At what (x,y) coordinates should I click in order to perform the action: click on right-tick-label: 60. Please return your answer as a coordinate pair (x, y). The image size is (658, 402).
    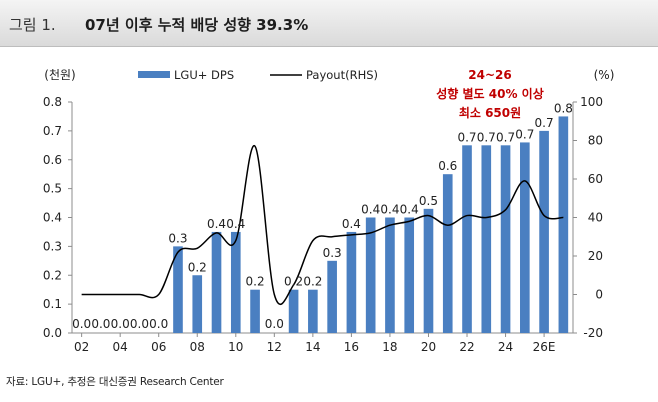
    Looking at the image, I should click on (595, 179).